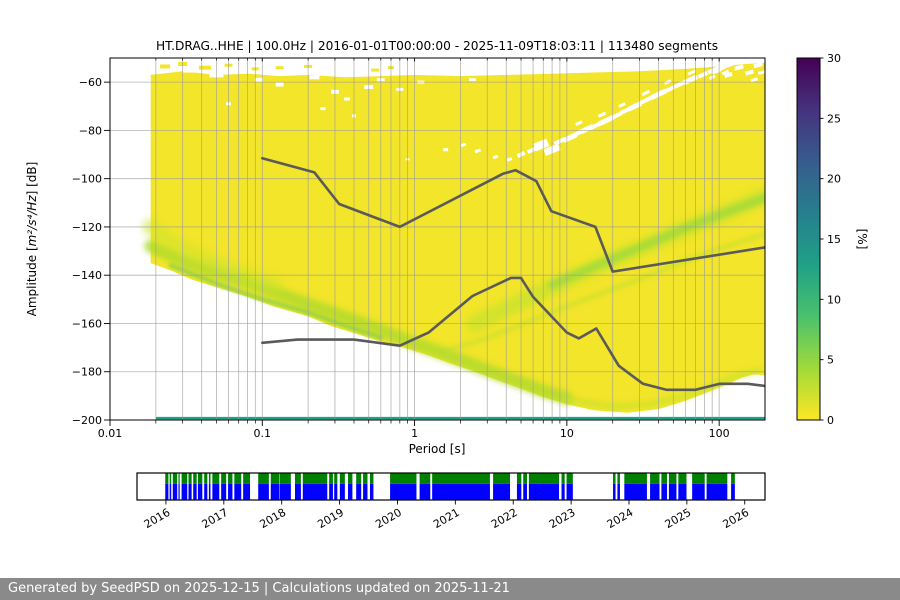 This screenshot has height=600, width=900. I want to click on y-tick-label: −100, so click(87, 179).